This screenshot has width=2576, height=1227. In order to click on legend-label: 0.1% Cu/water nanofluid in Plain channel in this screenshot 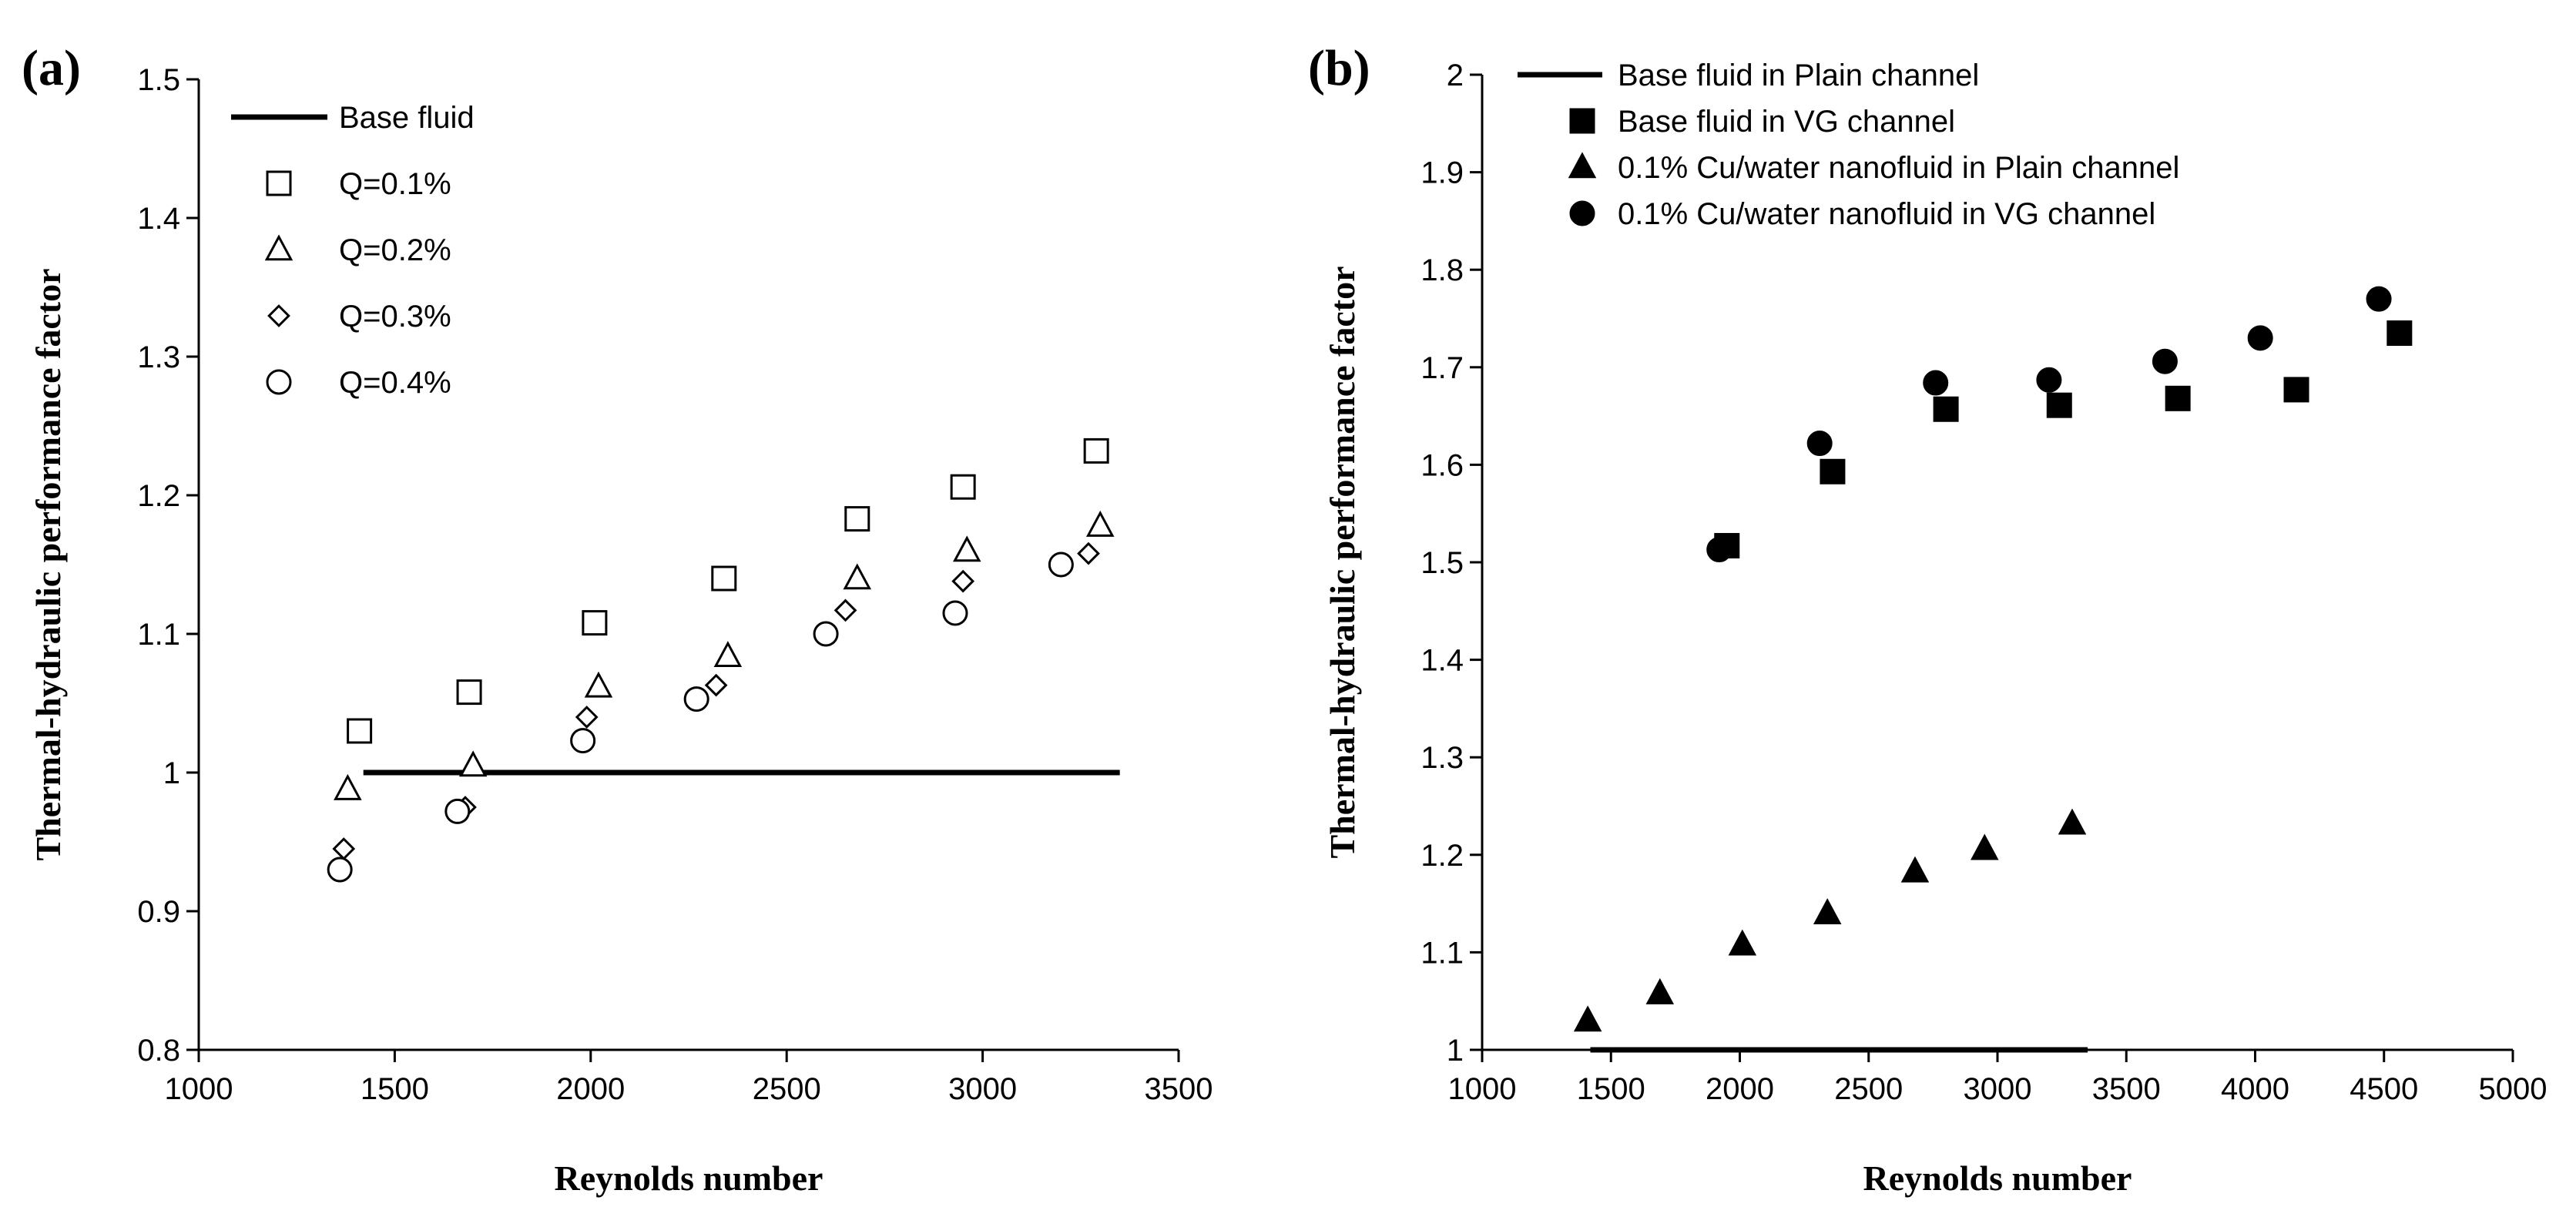, I will do `click(1898, 168)`.